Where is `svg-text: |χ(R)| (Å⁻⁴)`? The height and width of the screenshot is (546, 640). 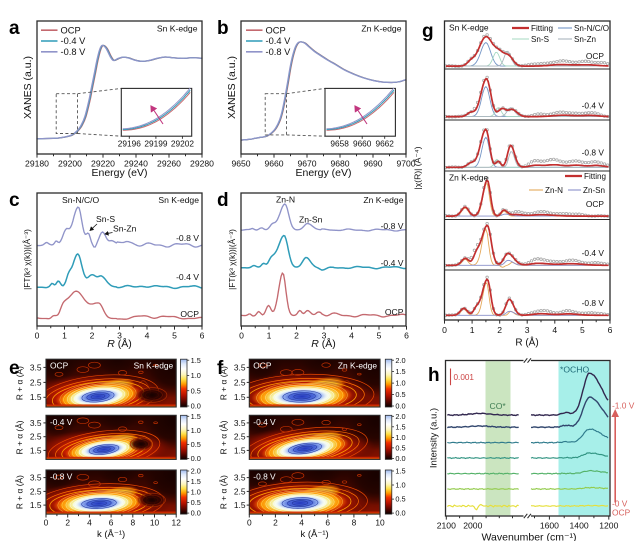 svg-text: |χ(R)| (Å⁻⁴) is located at coordinates (418, 167).